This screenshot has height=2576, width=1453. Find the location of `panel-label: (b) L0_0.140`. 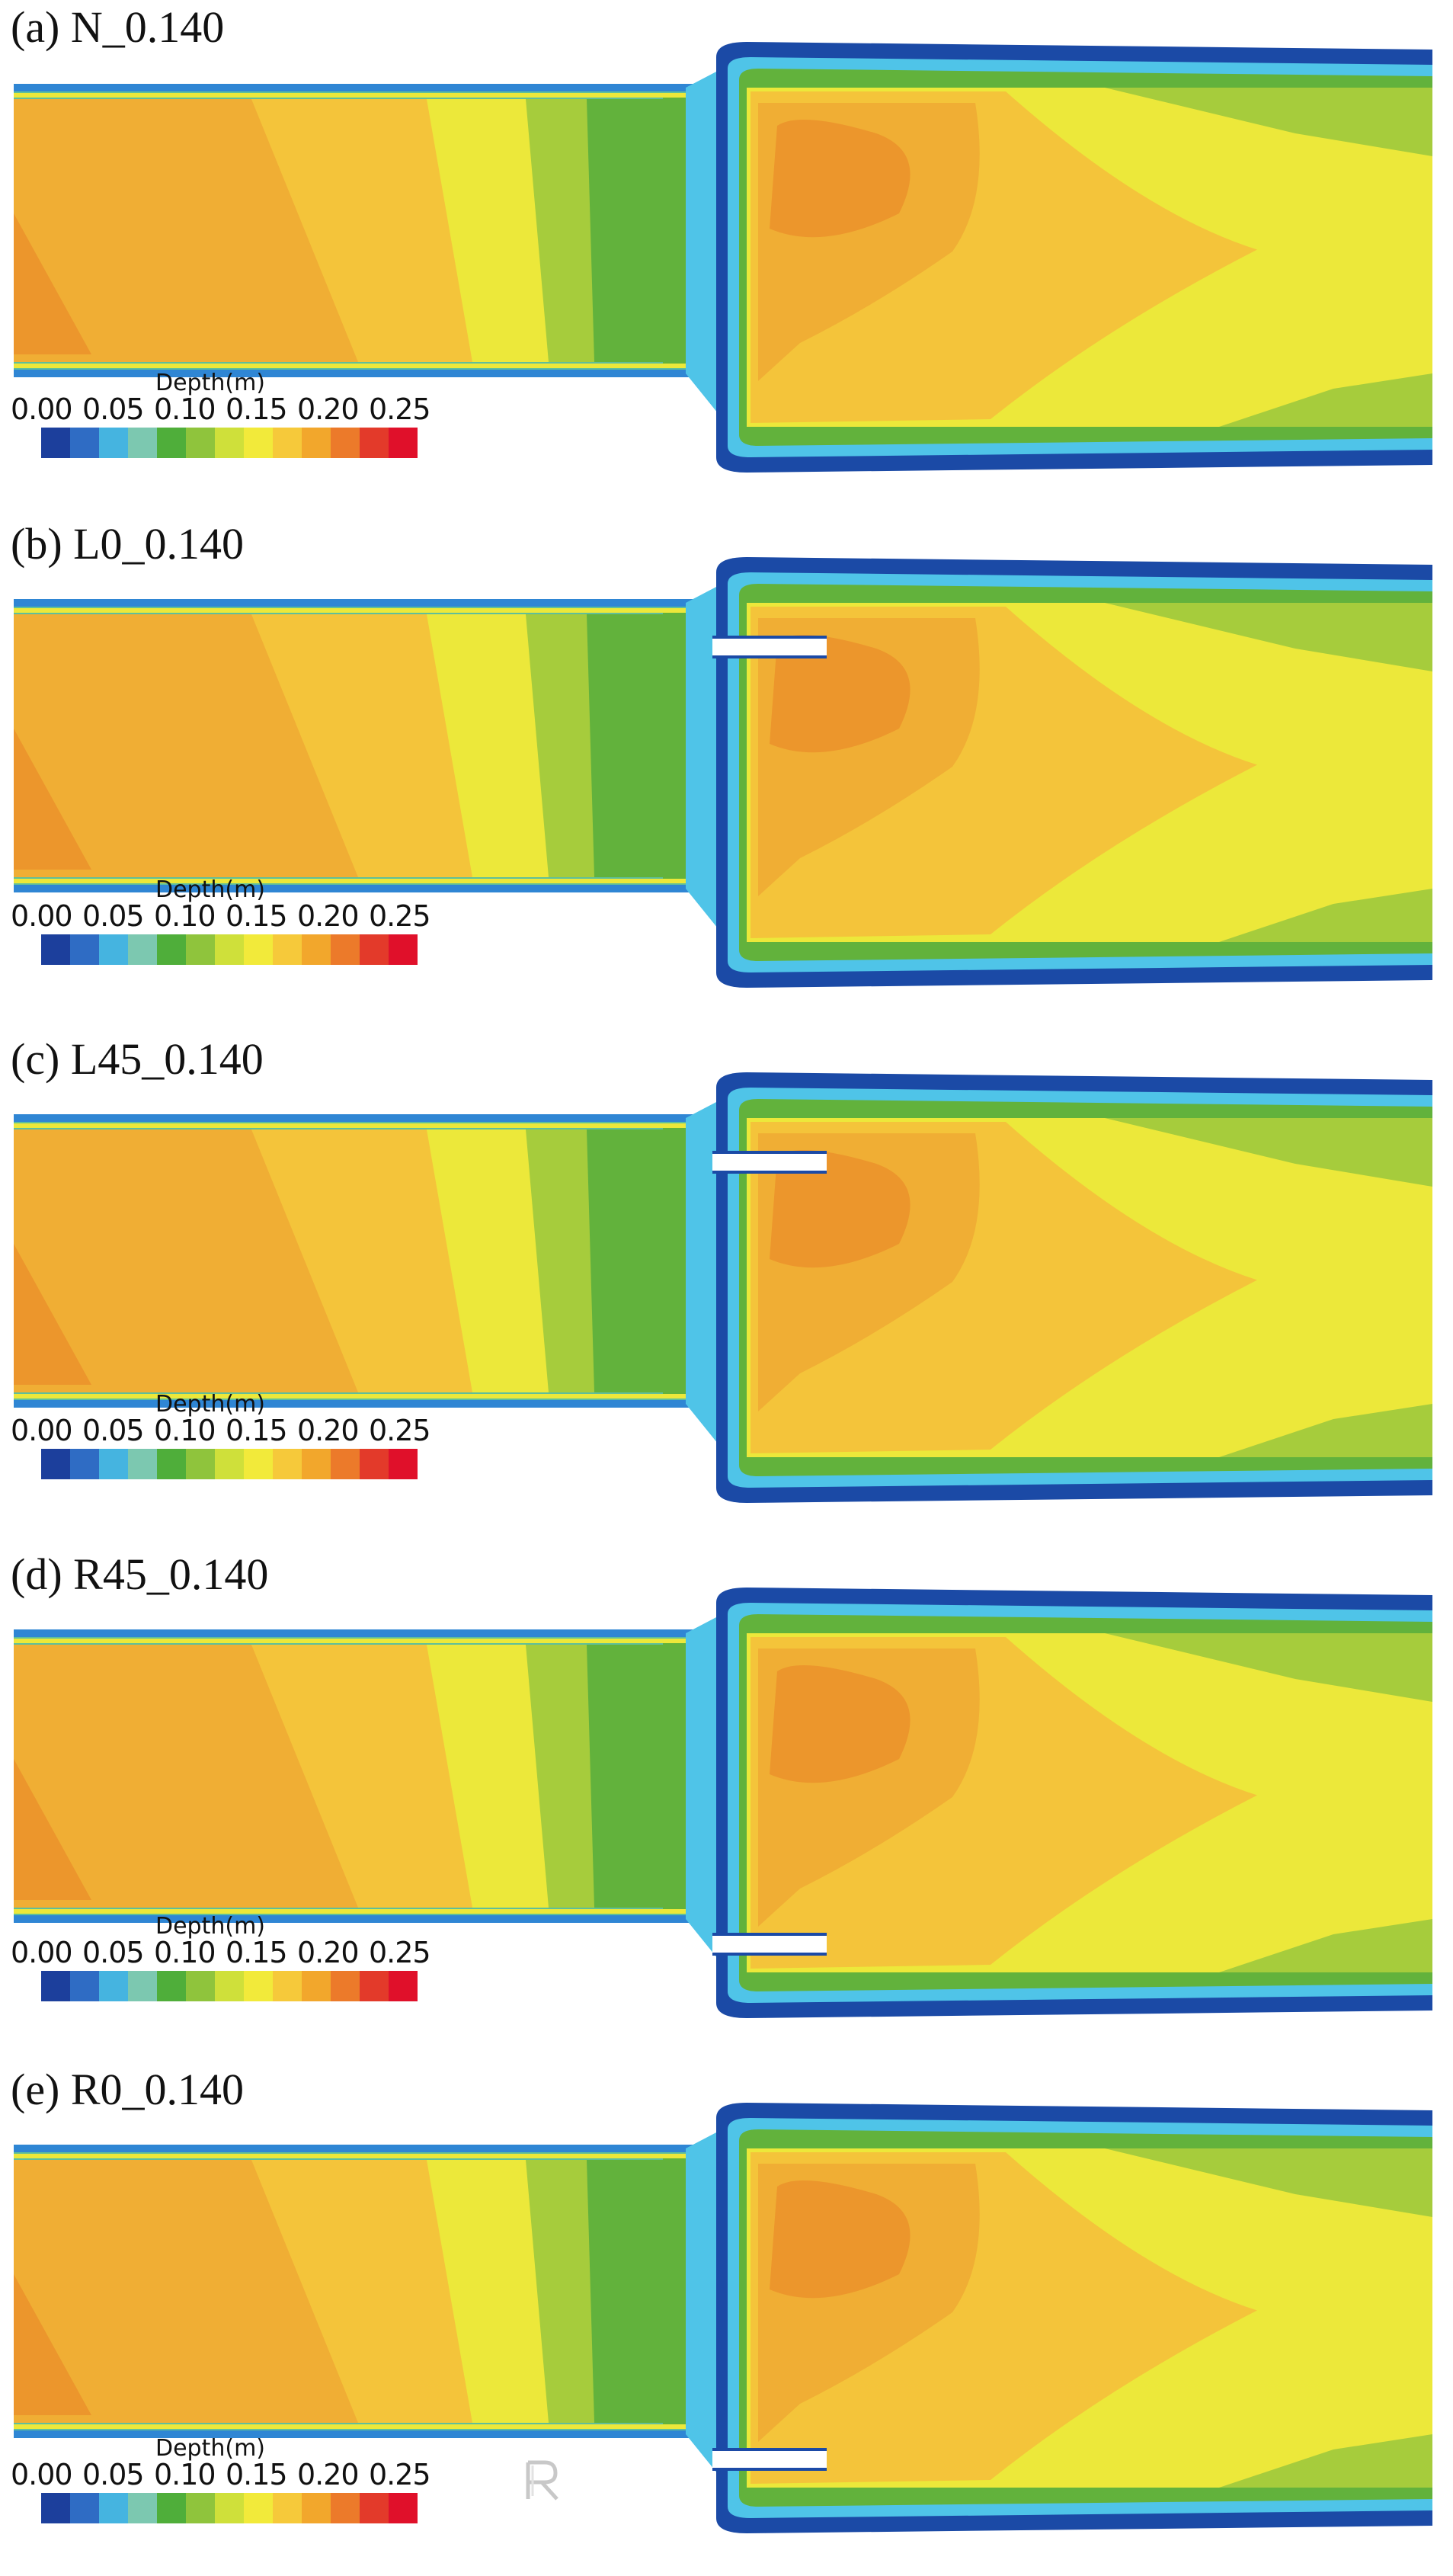

panel-label: (b) L0_0.140 is located at coordinates (128, 544).